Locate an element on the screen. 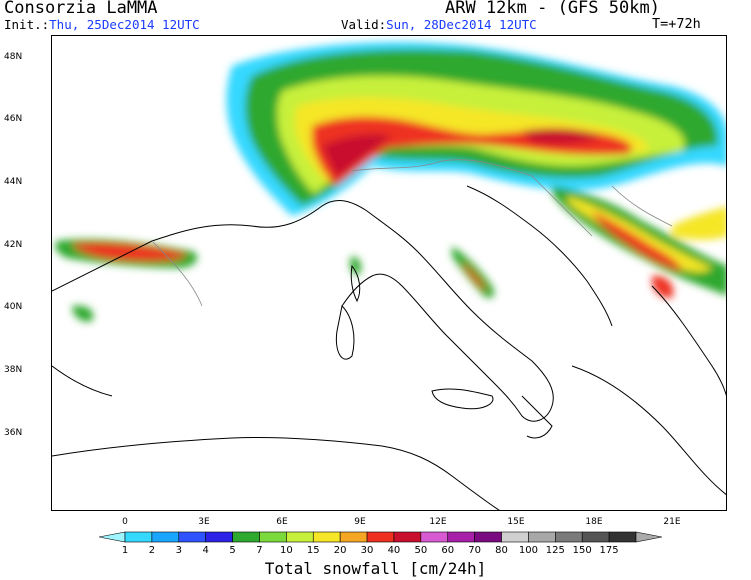 This screenshot has height=580, width=751. colorbar-title: Total snowfall [cm/24h] is located at coordinates (375, 568).